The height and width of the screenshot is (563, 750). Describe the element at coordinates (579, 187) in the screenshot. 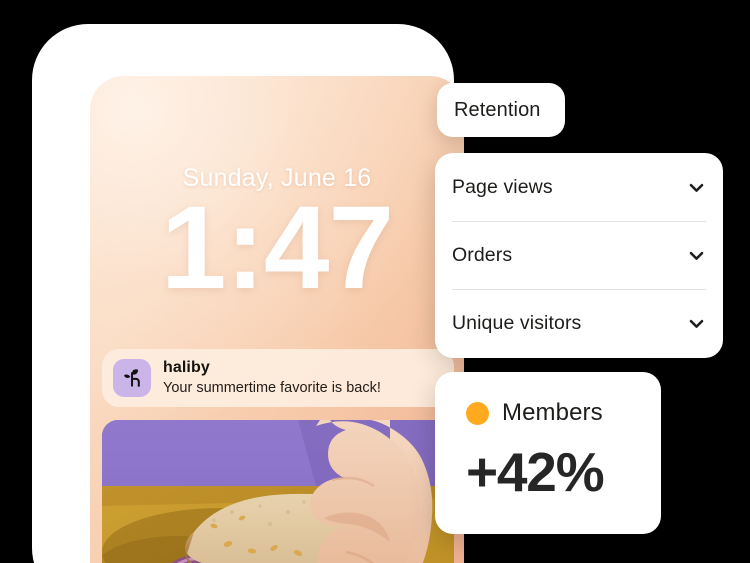

I see `list-item-page-views: Page views` at that location.